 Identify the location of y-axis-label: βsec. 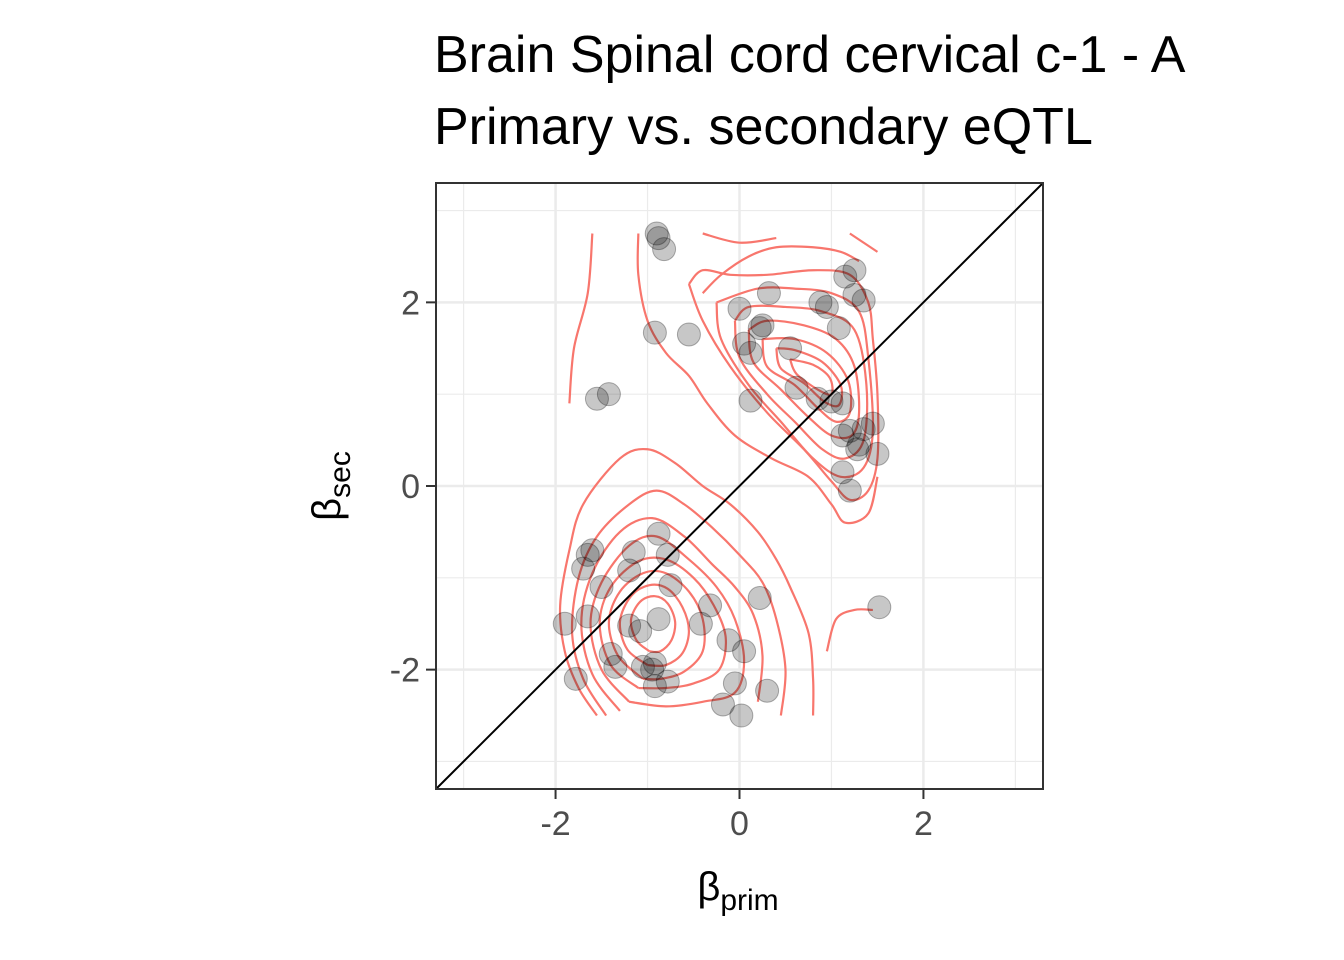
(331, 486).